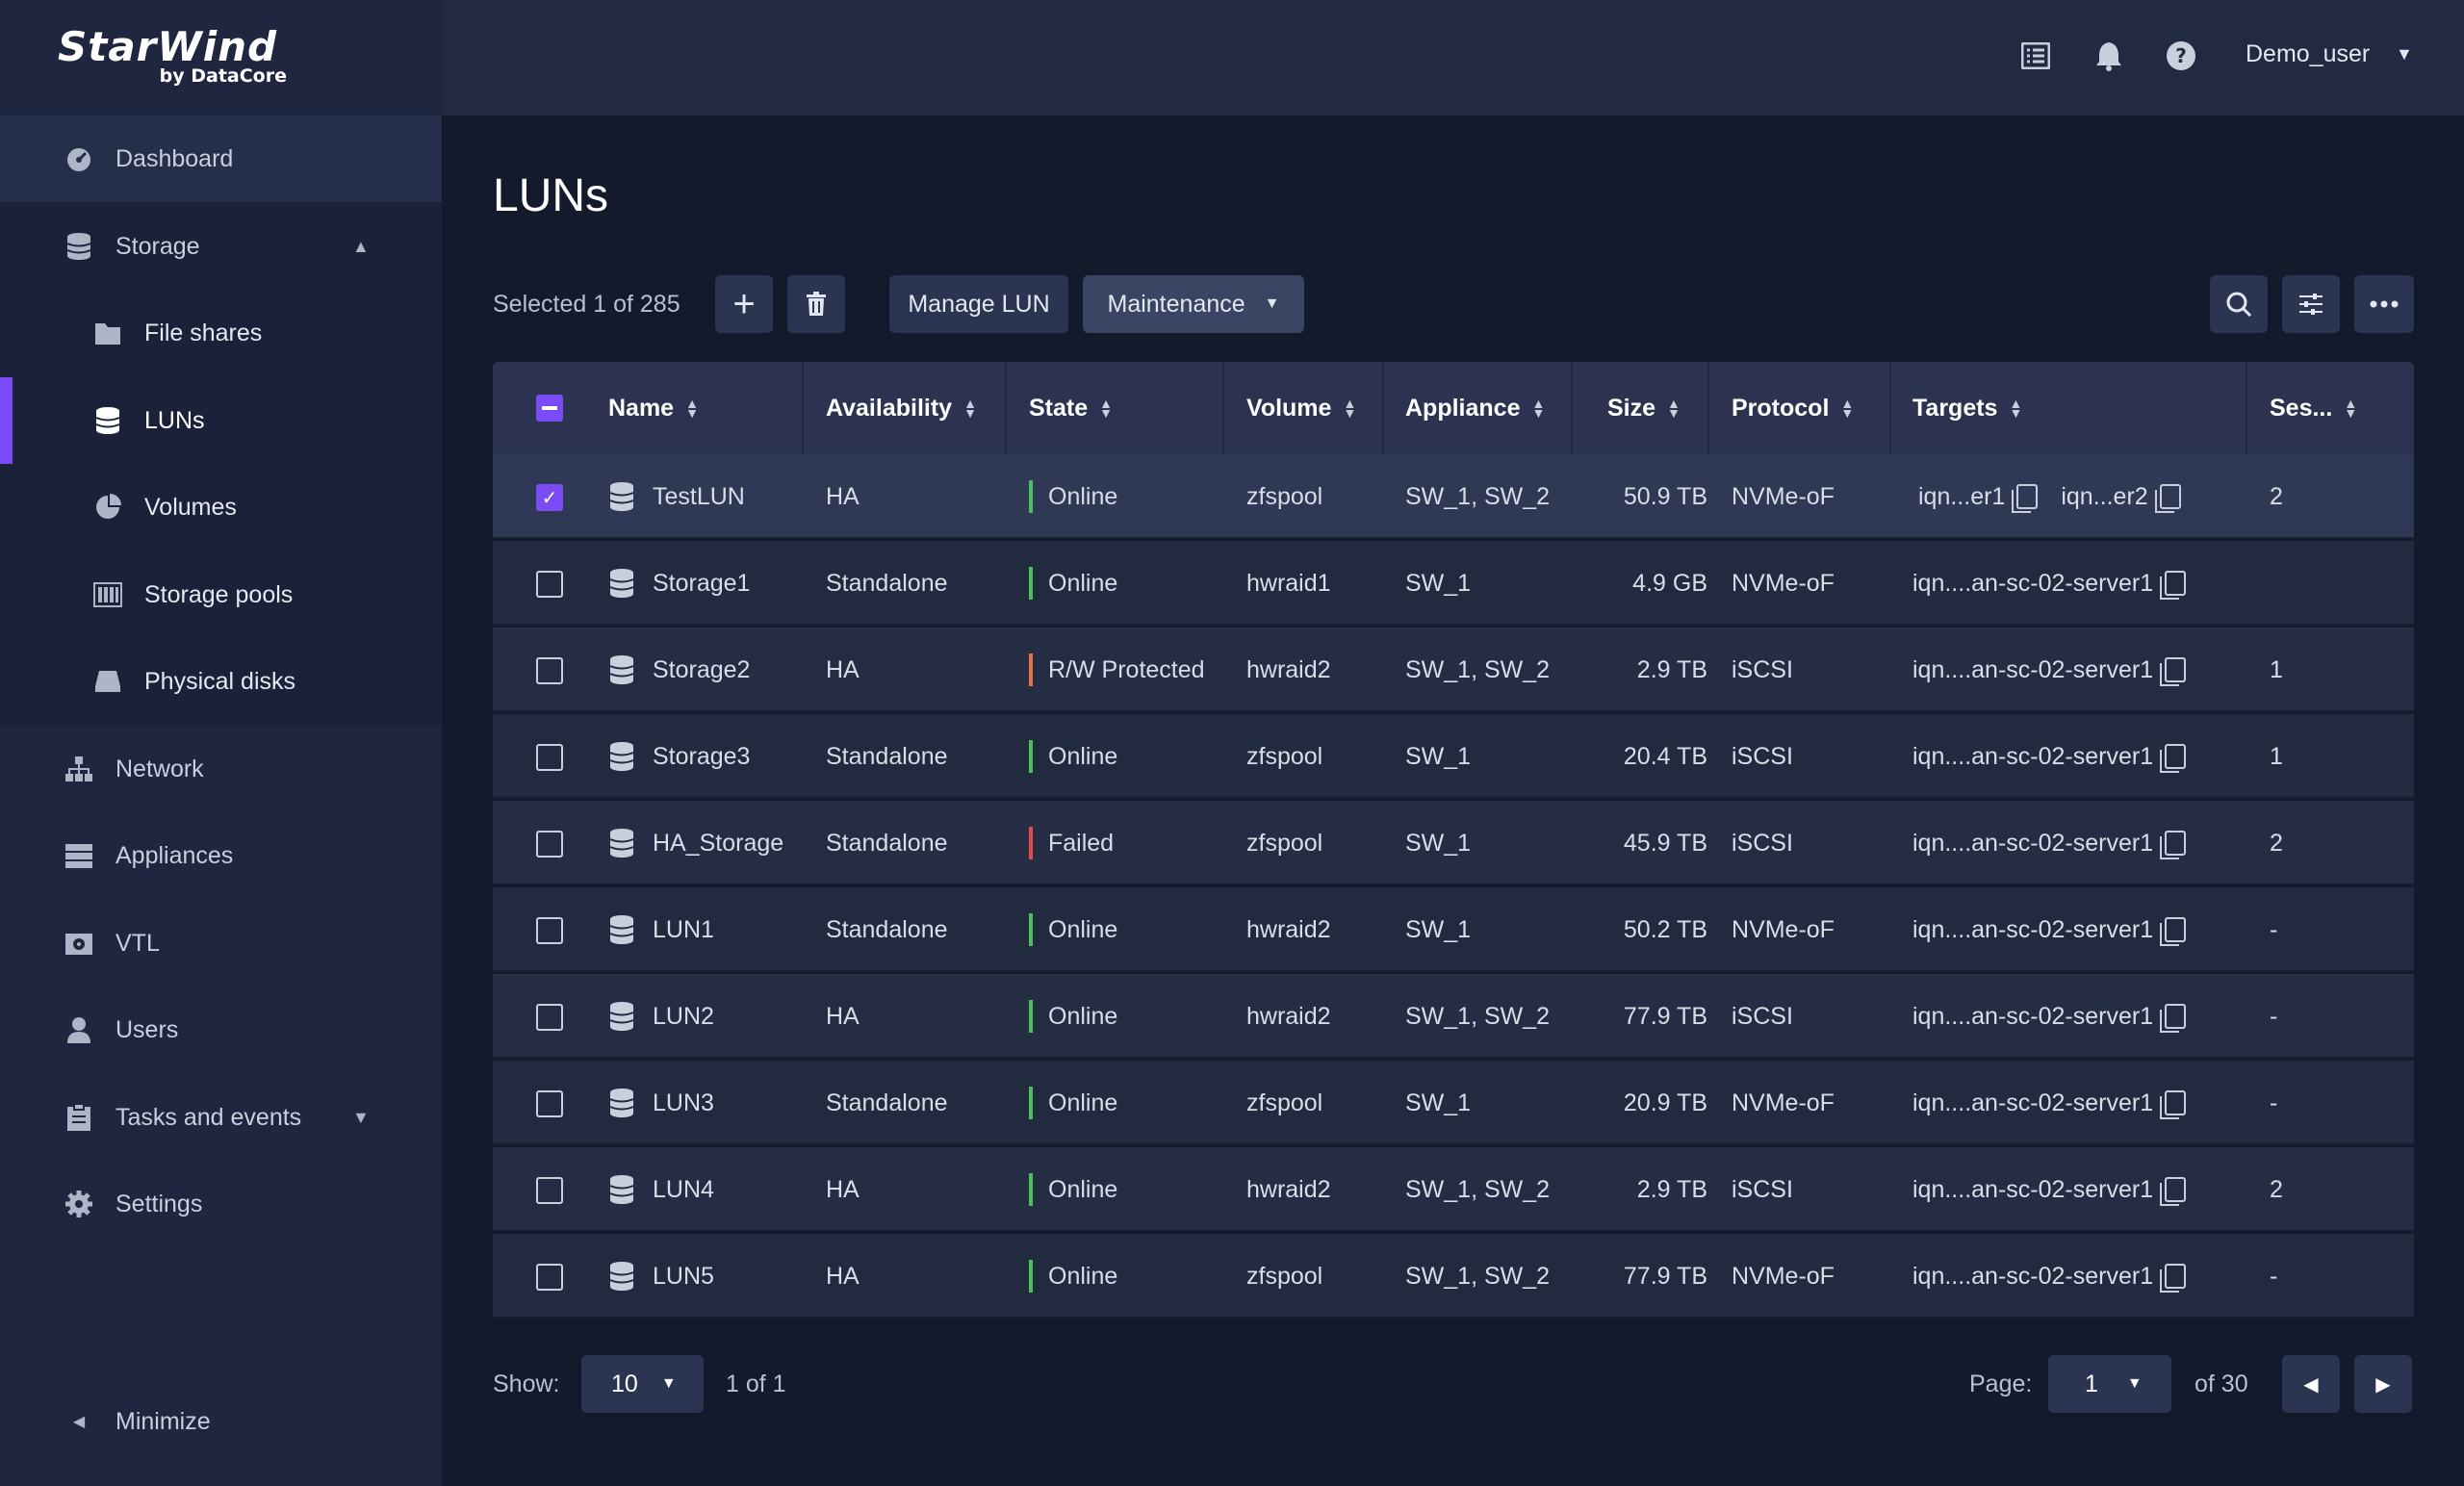 Image resolution: width=2464 pixels, height=1486 pixels. What do you see at coordinates (178, 56) in the screenshot?
I see `brand-logo: StarWind by DataCore` at bounding box center [178, 56].